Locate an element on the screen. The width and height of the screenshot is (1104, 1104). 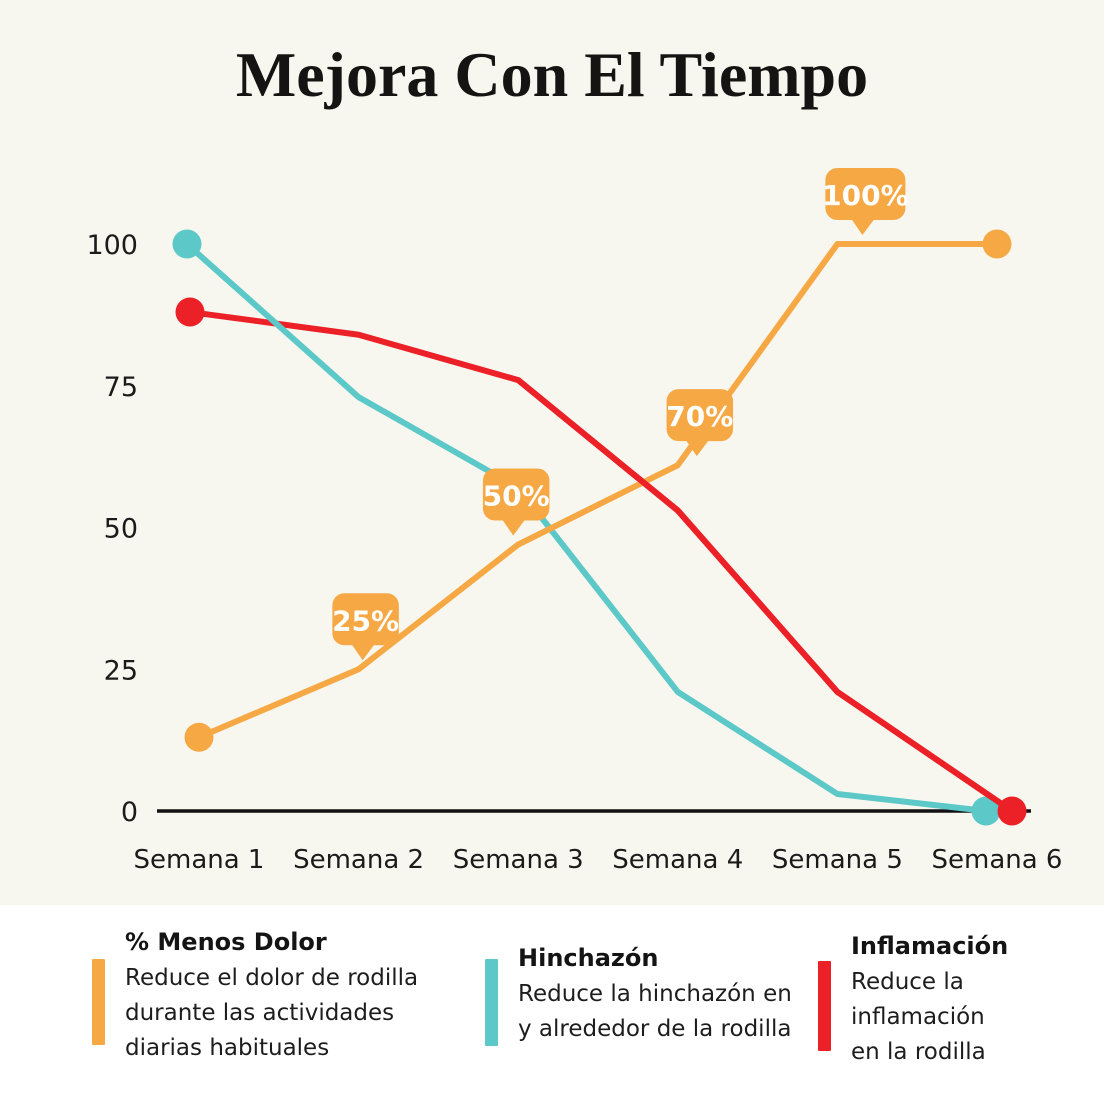
annotation-label: 100% is located at coordinates (865, 195).